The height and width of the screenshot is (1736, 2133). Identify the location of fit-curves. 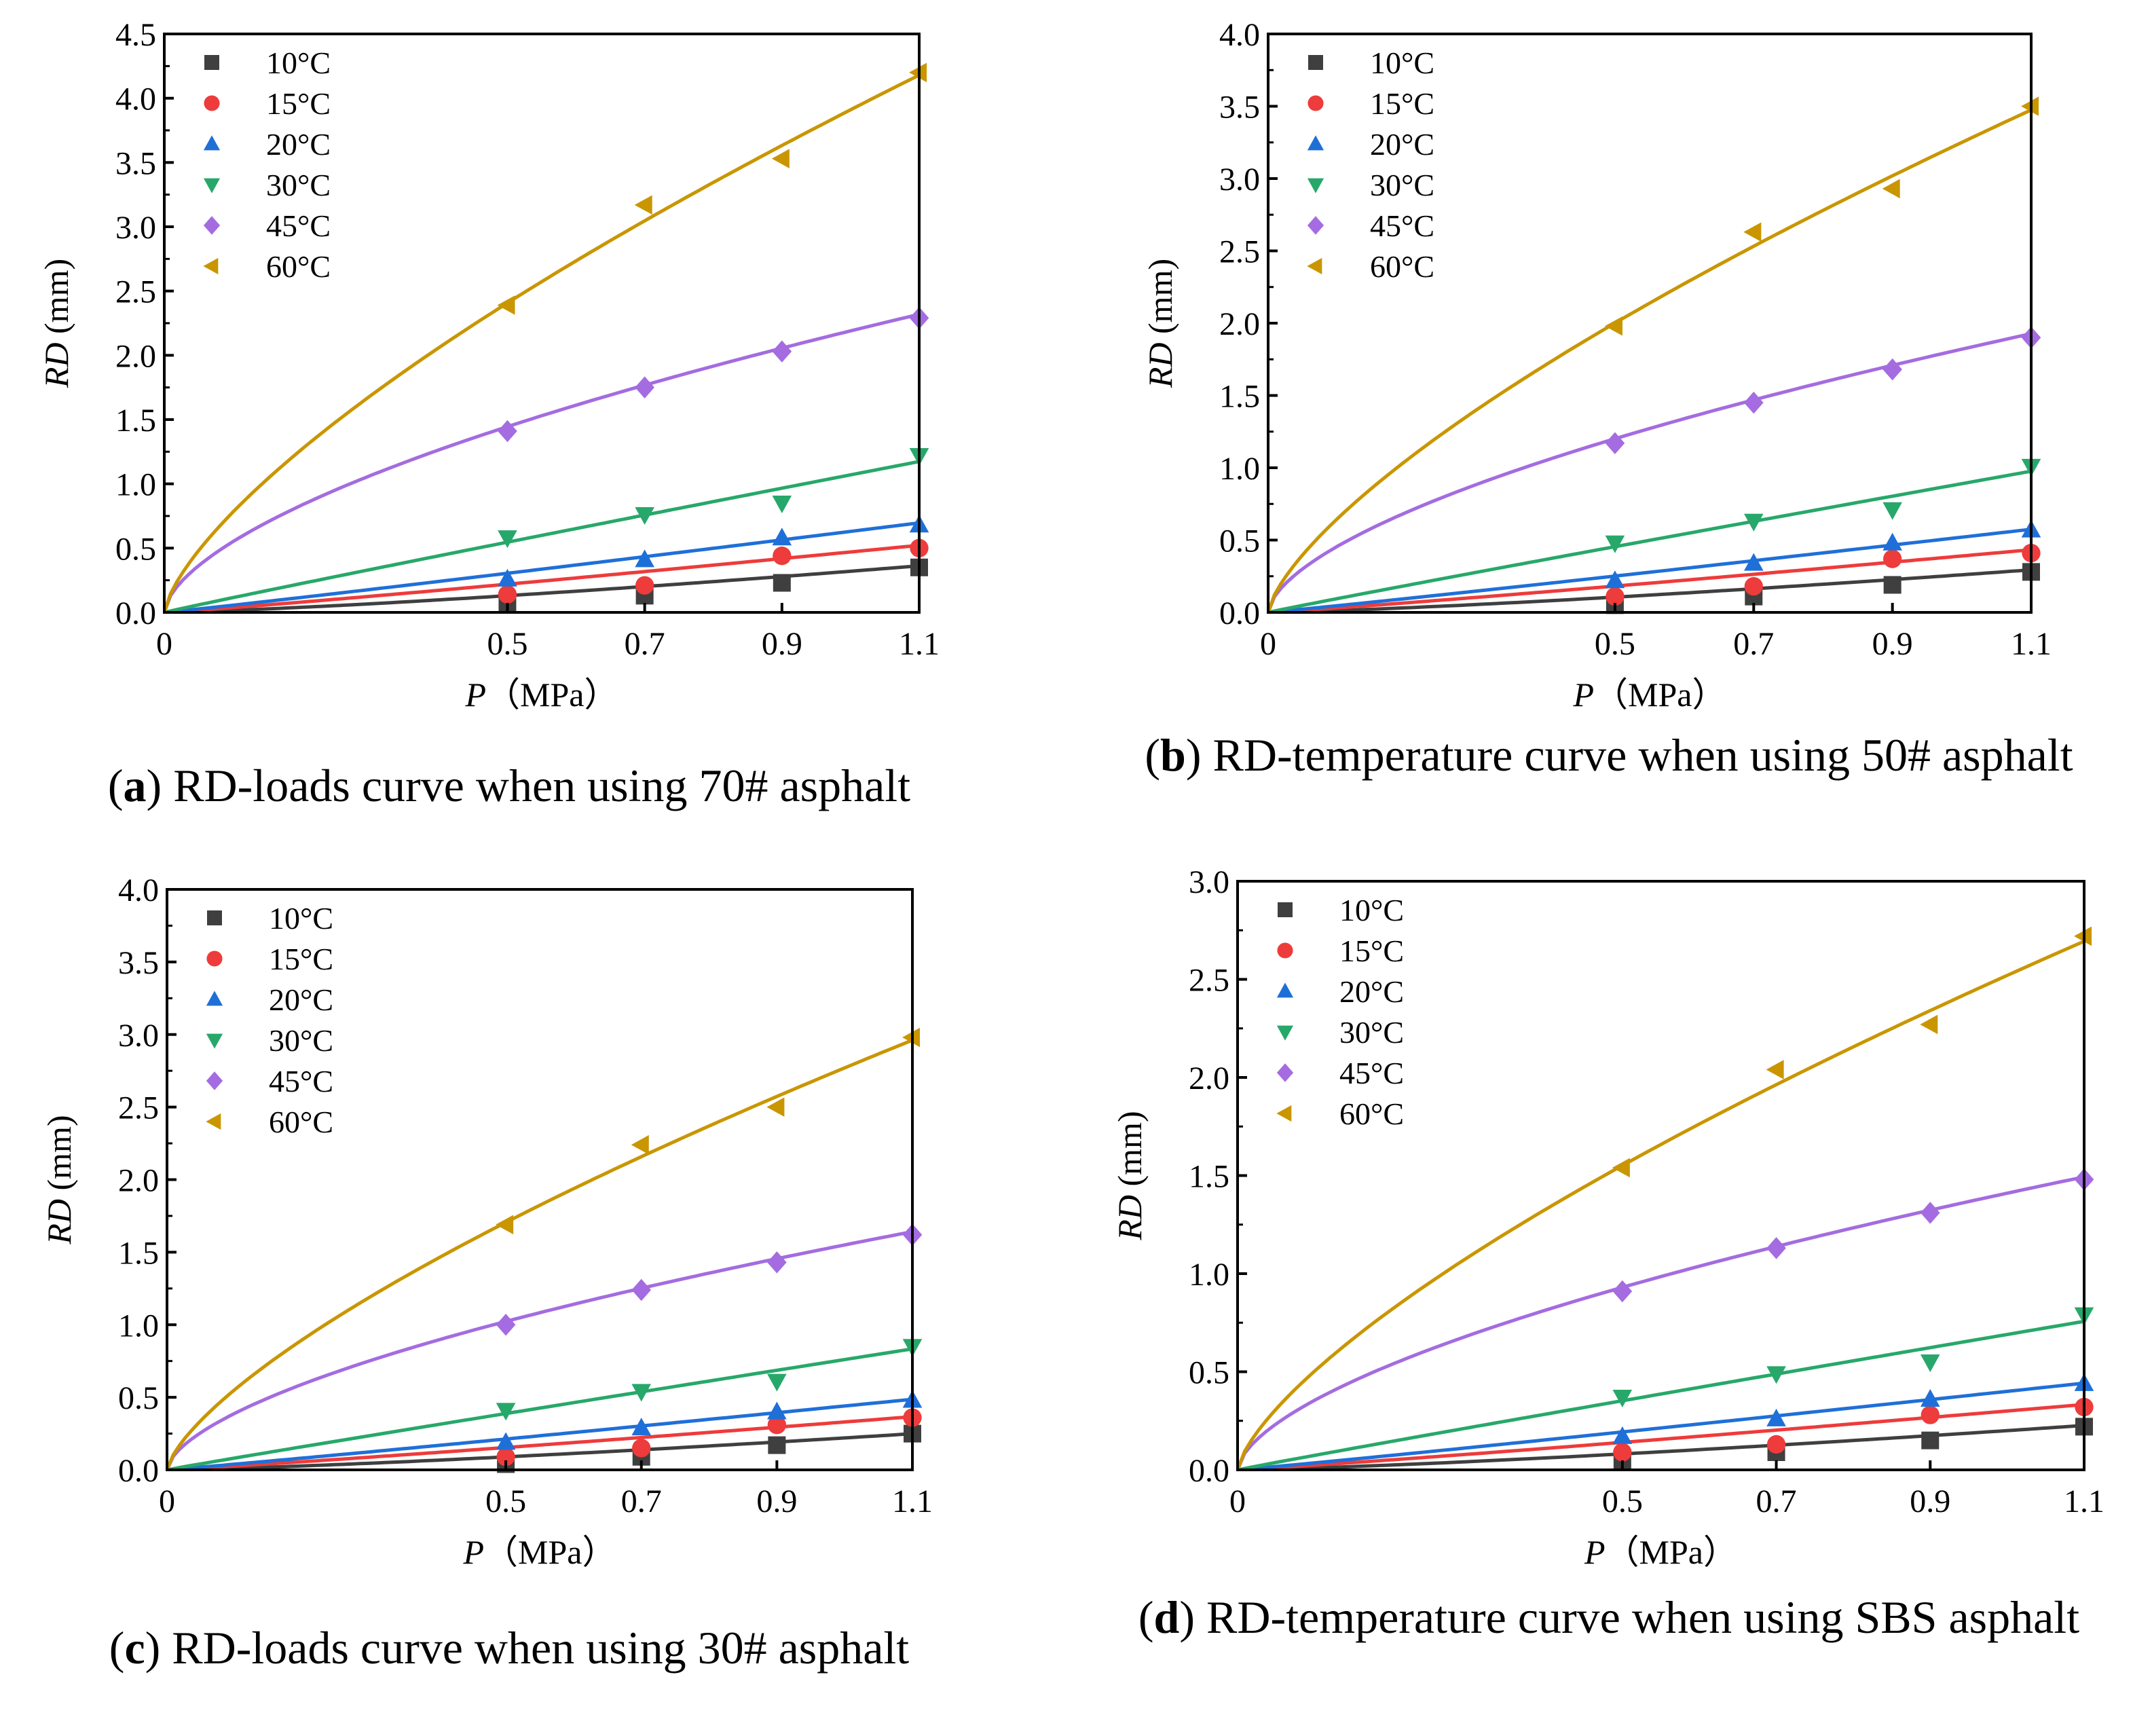
(1649, 360).